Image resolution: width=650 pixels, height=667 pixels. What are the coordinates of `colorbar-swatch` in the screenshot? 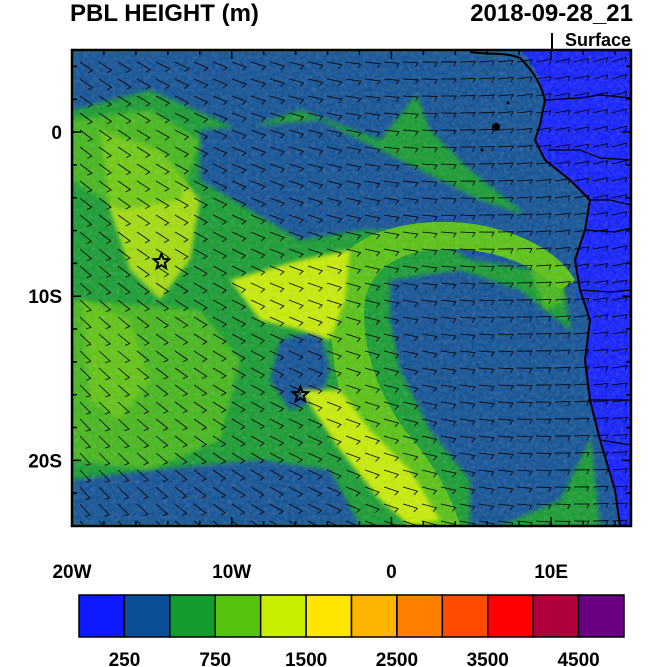 It's located at (192, 616).